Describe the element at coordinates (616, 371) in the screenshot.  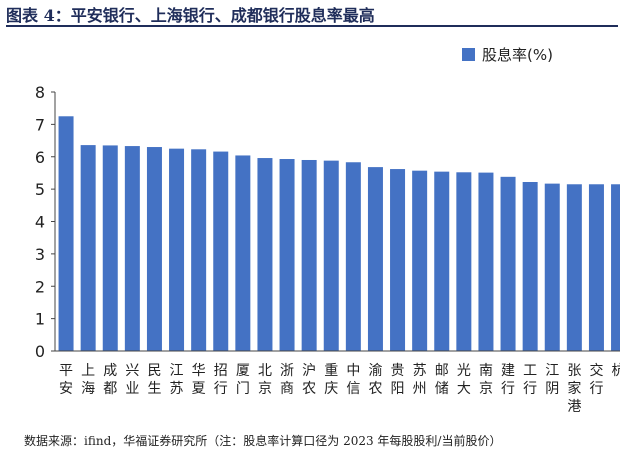
I see `x-tick-label: 杭` at that location.